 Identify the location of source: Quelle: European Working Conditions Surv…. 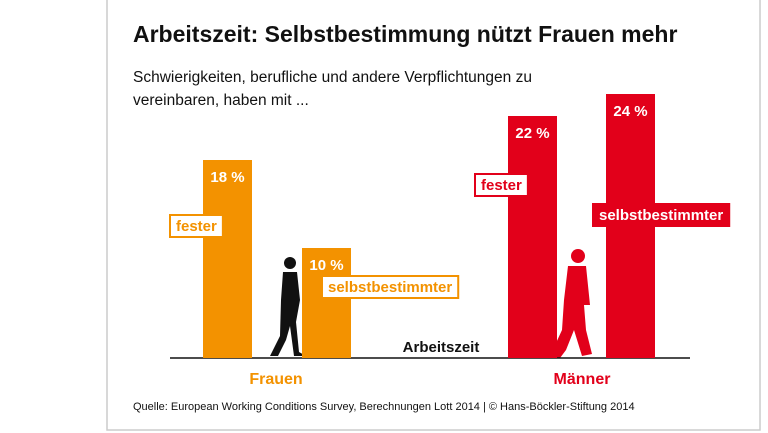
(384, 407).